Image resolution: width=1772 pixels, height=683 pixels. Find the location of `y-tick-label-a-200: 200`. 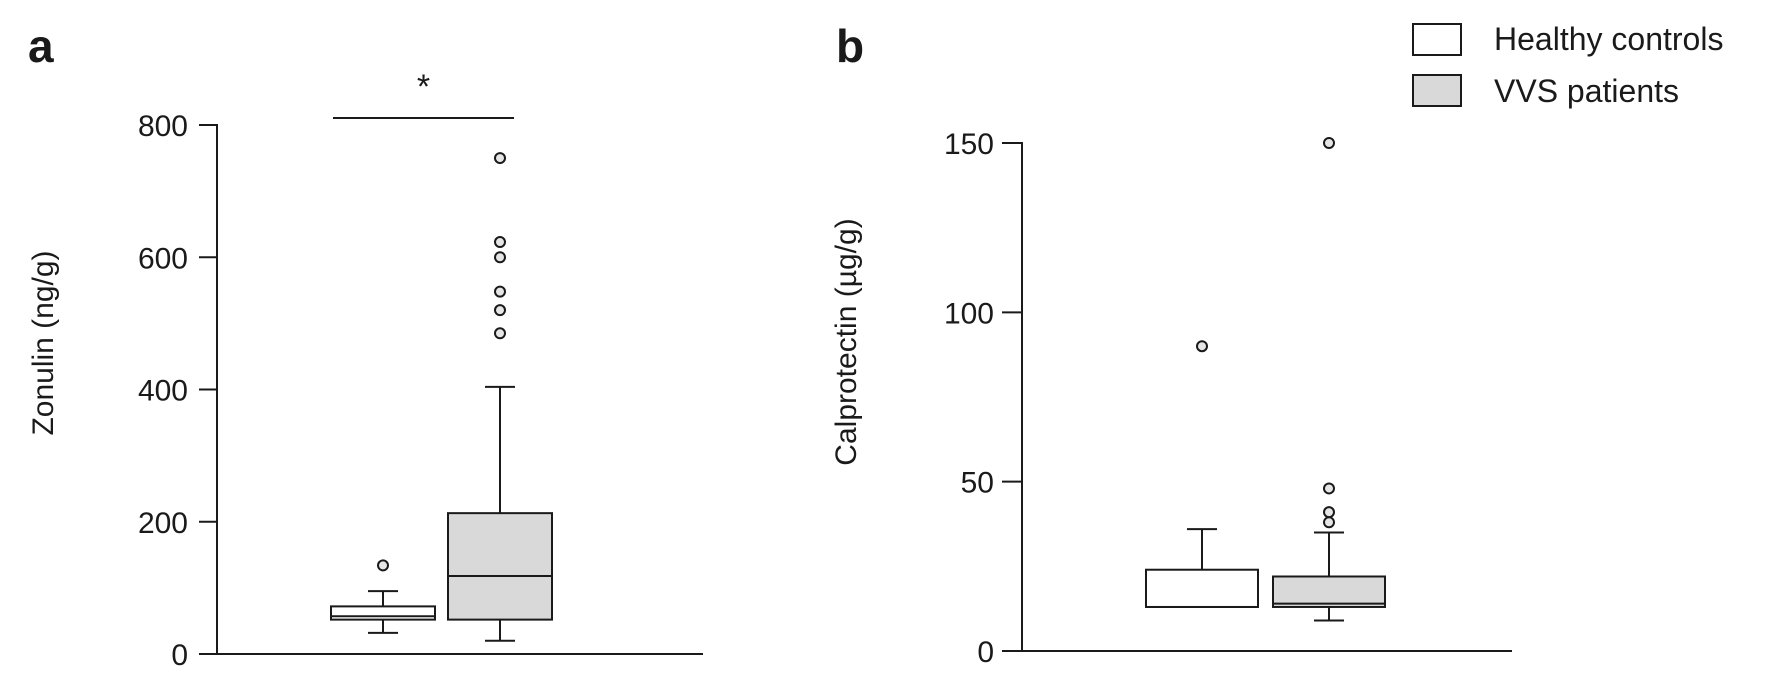

y-tick-label-a-200: 200 is located at coordinates (163, 523).